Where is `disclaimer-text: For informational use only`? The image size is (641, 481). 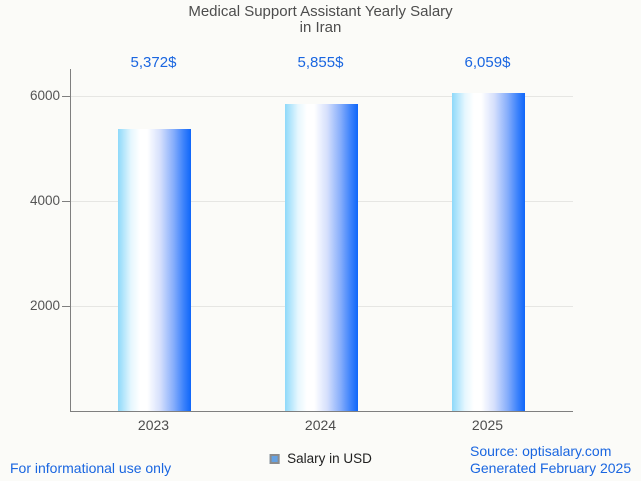 disclaimer-text: For informational use only is located at coordinates (91, 468).